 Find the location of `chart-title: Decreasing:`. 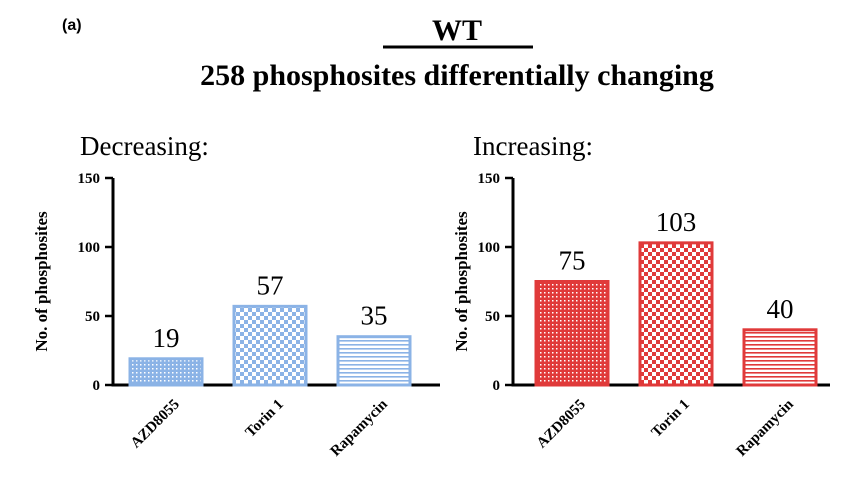

chart-title: Decreasing: is located at coordinates (144, 146).